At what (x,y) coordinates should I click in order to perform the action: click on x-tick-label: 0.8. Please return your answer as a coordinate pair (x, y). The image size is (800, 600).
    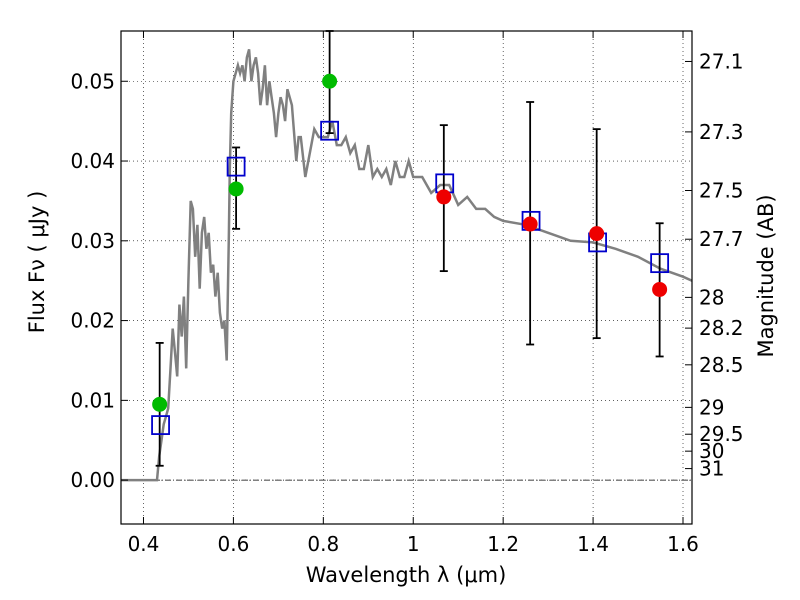
    Looking at the image, I should click on (323, 544).